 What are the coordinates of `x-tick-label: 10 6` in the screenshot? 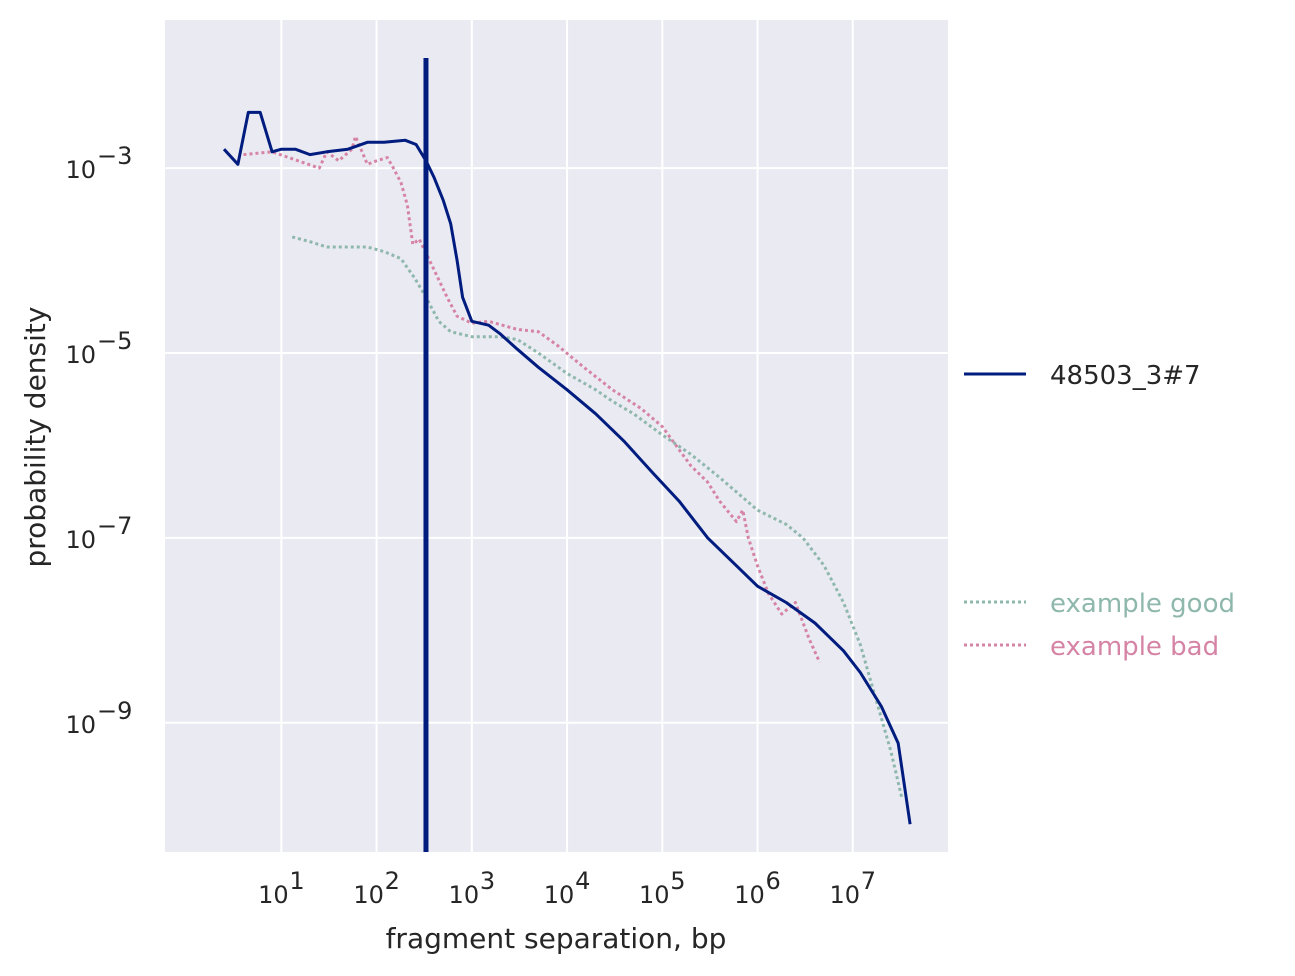 It's located at (757, 888).